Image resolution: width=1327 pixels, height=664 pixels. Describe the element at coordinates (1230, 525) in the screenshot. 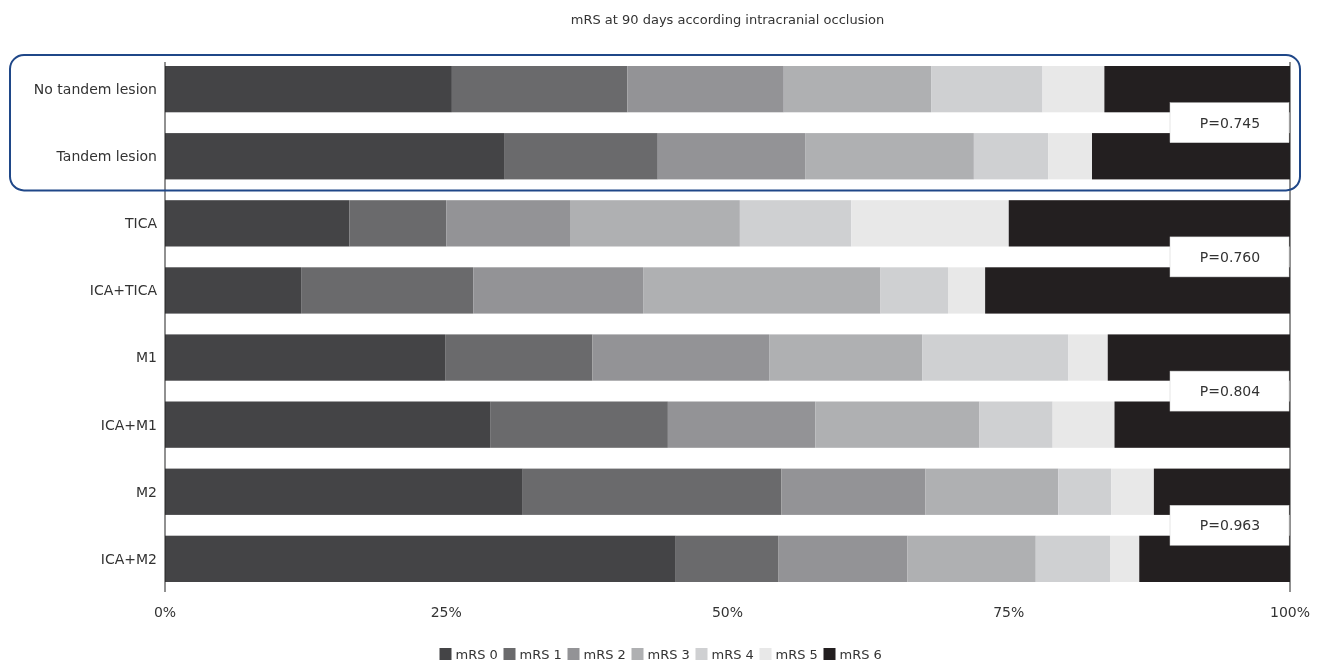

I see `annotation: P=0.963` at that location.